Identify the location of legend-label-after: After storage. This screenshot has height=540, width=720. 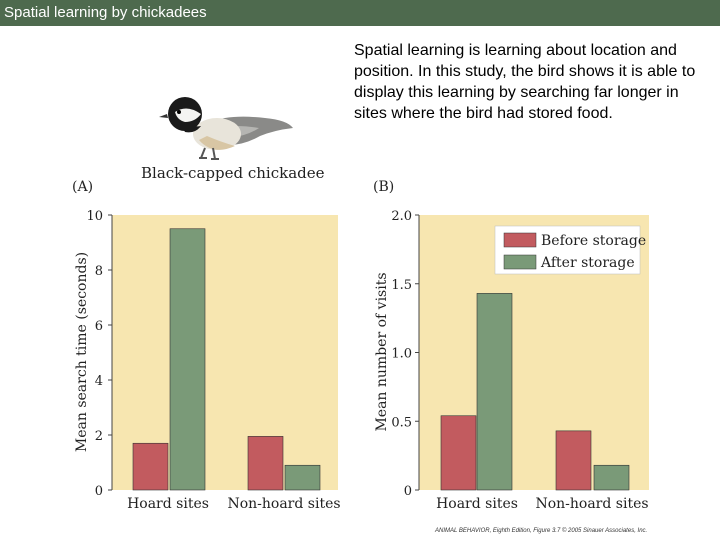
(587, 263).